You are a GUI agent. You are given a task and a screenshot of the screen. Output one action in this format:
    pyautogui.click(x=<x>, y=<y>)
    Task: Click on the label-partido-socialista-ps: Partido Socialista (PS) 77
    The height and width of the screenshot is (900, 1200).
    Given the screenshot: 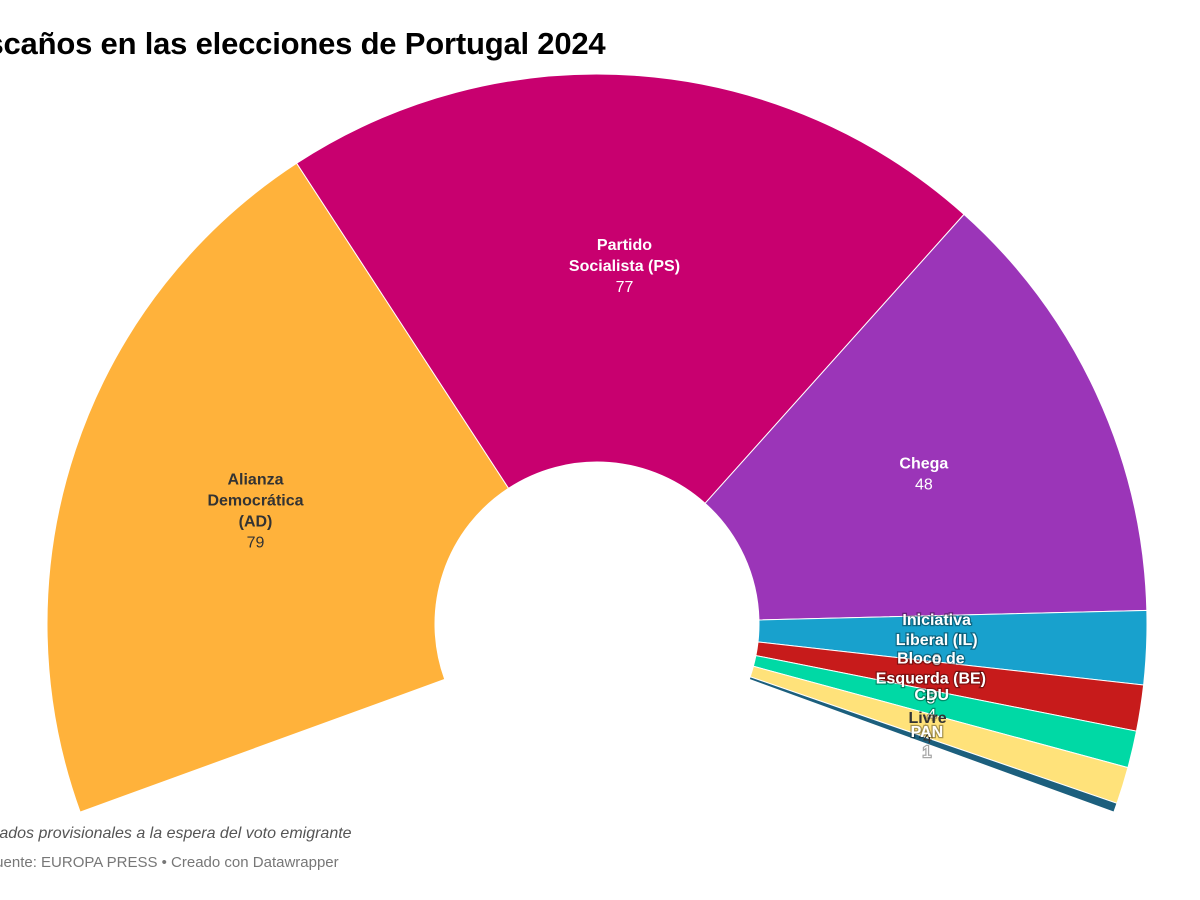 What is the action you would take?
    pyautogui.click(x=624, y=266)
    